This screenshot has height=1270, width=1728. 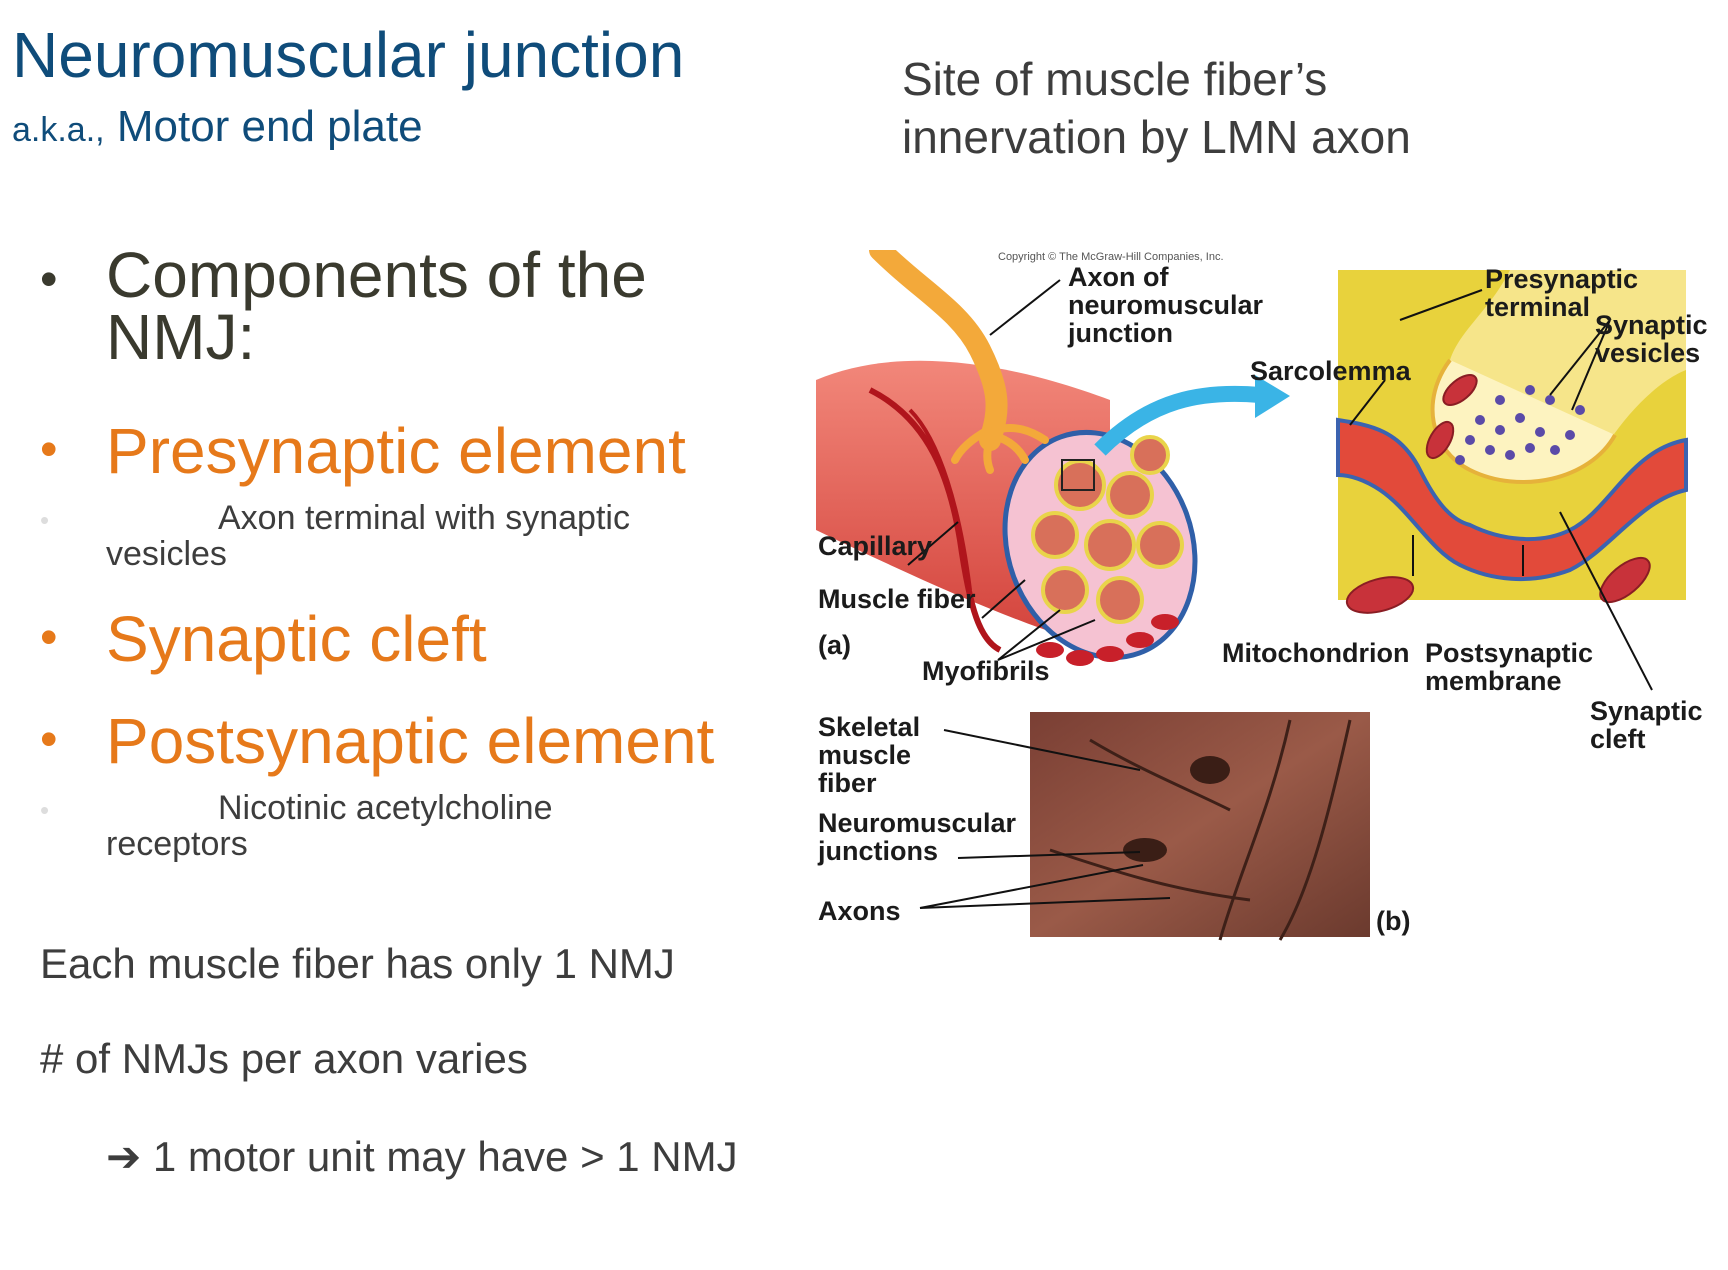 What do you see at coordinates (859, 911) in the screenshot?
I see `label-axons: Axons` at bounding box center [859, 911].